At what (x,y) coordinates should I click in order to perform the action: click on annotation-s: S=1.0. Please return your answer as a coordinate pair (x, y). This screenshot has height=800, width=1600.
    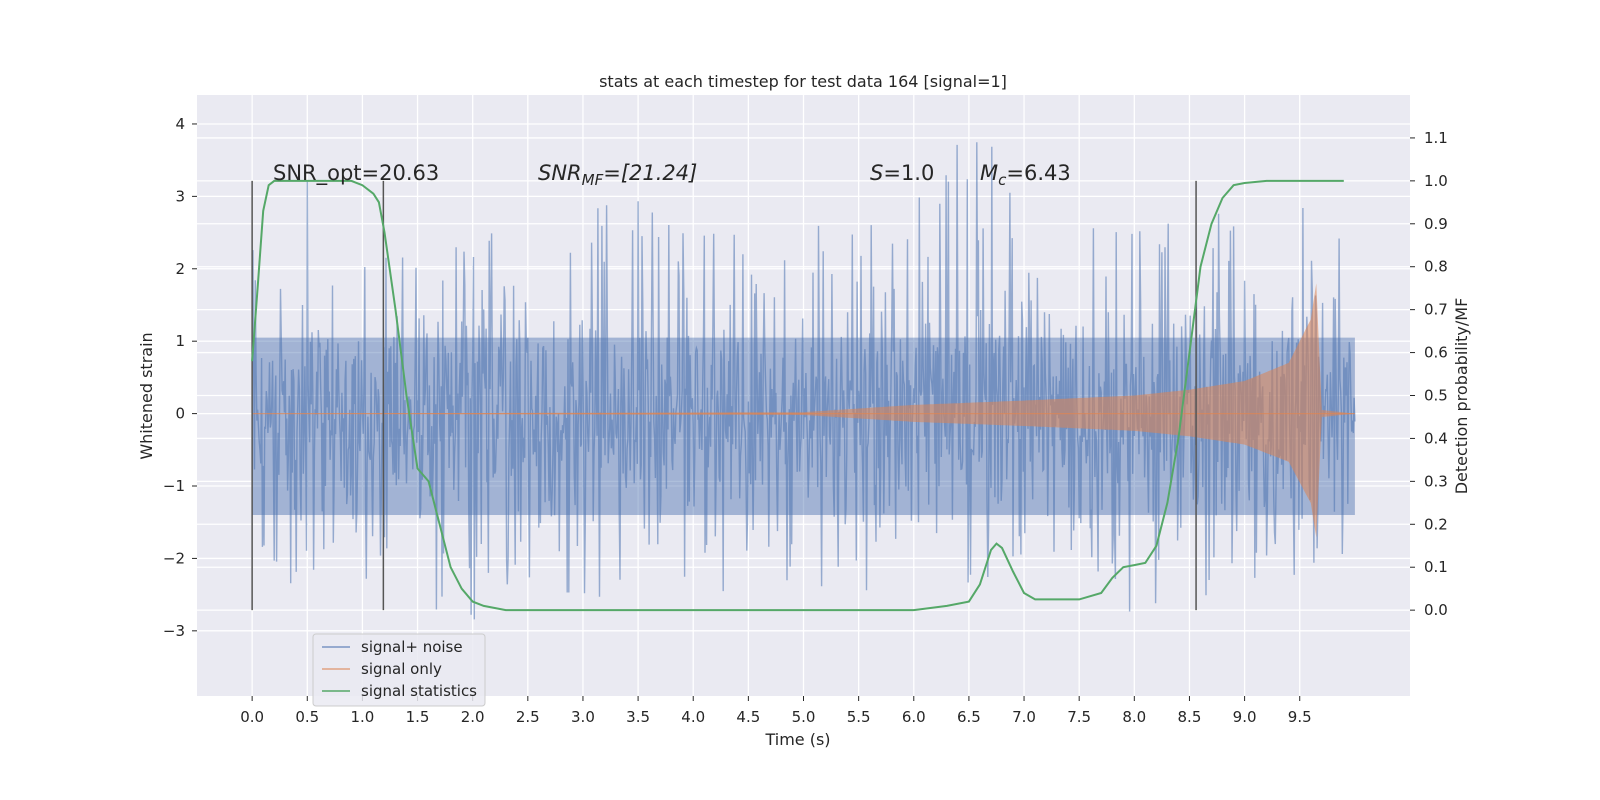
    Looking at the image, I should click on (902, 173).